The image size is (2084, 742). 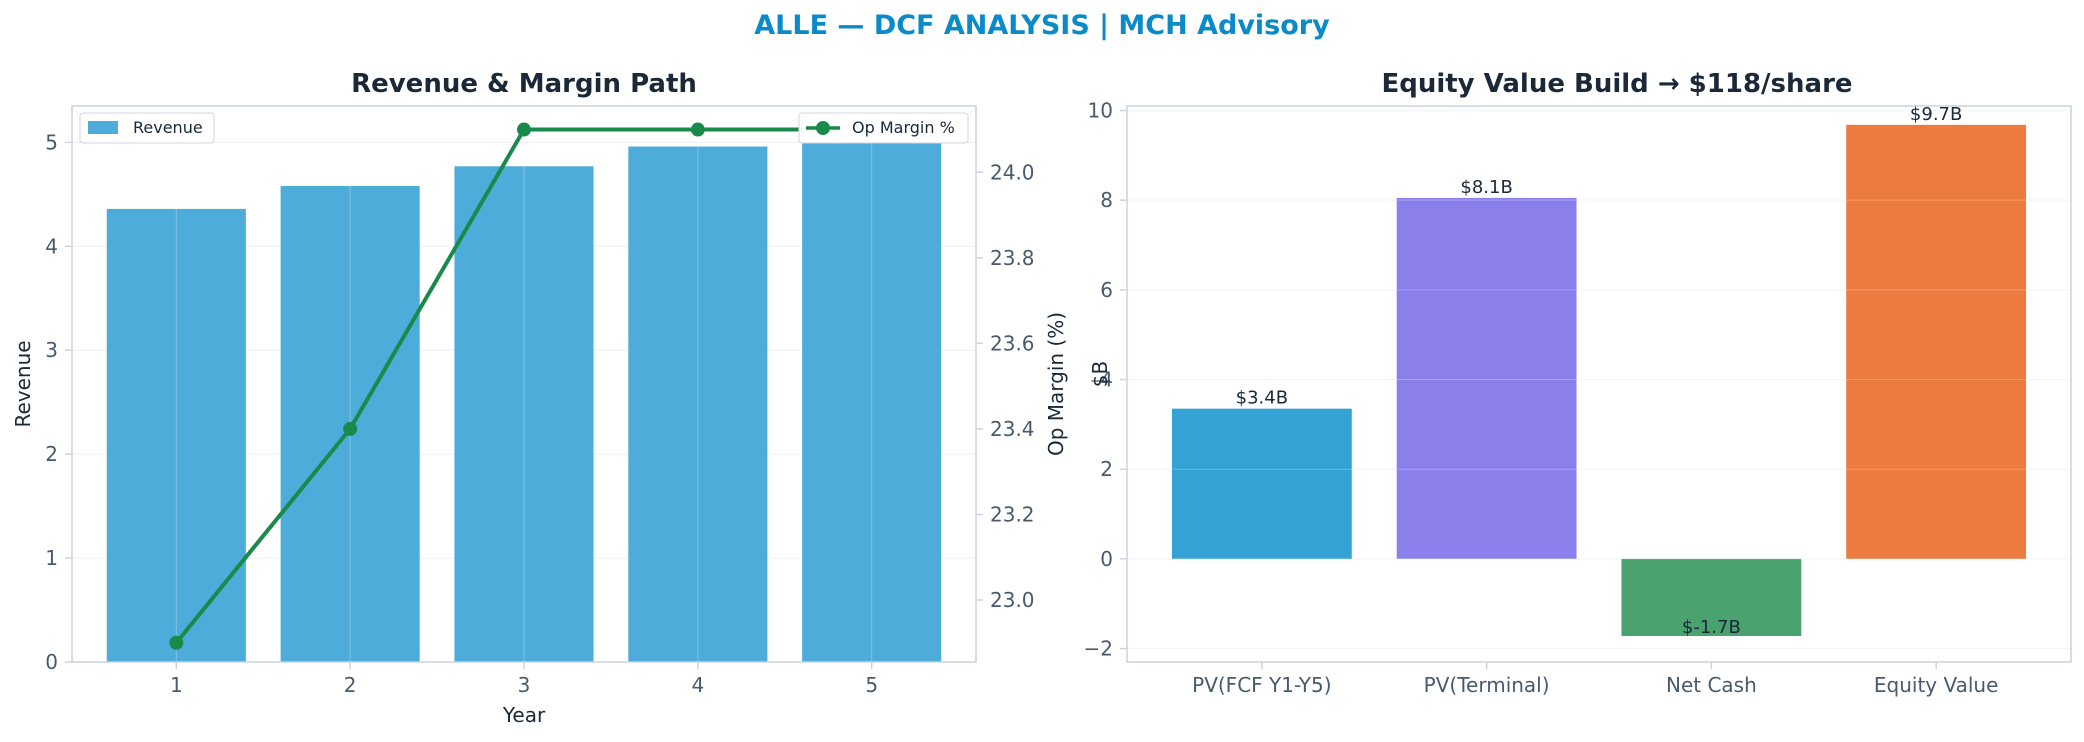 I want to click on equity-tick-label: 8, so click(x=1106, y=200).